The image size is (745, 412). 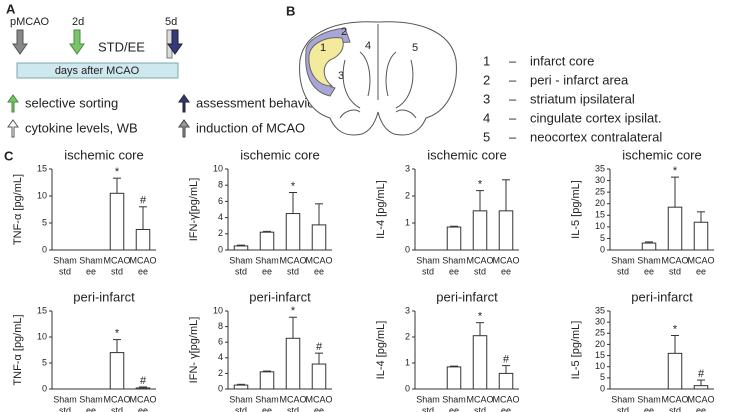 What do you see at coordinates (9, 155) in the screenshot?
I see `panel-label: C` at bounding box center [9, 155].